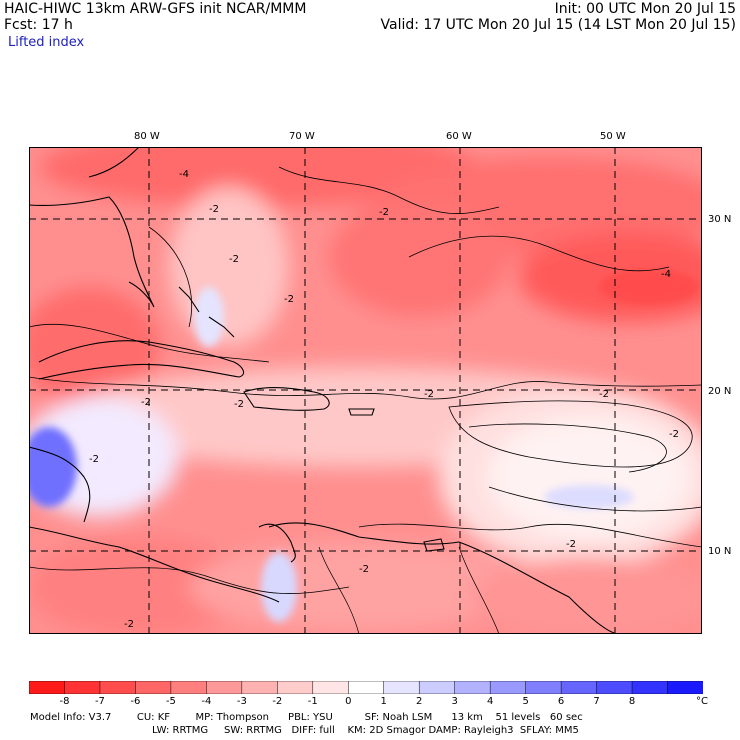  I want to click on field-central-band, so click(419, 257).